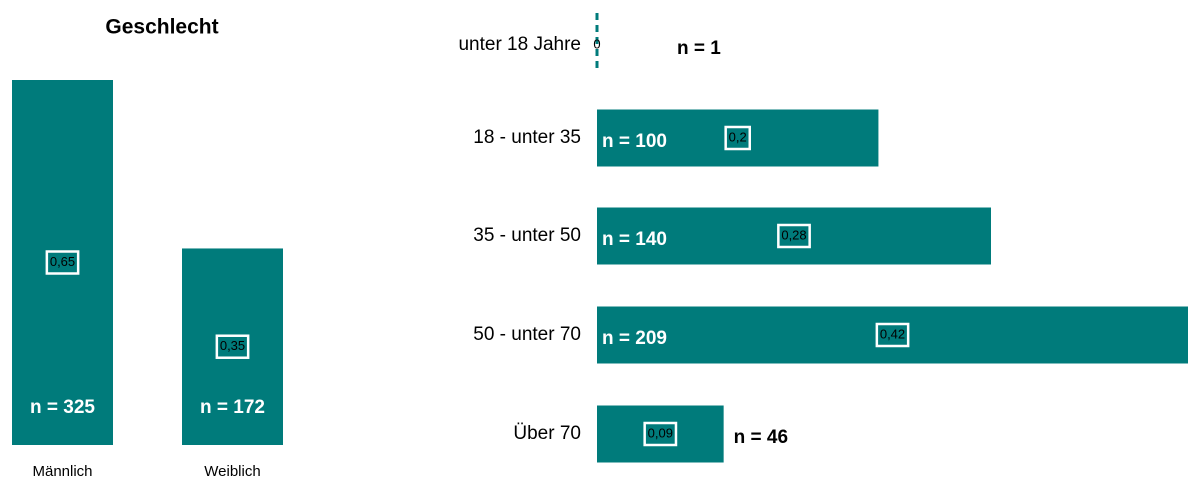  What do you see at coordinates (232, 471) in the screenshot?
I see `category-label: Weiblich` at bounding box center [232, 471].